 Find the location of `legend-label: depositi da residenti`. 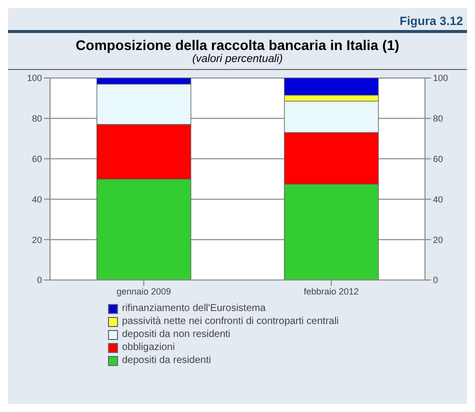

legend-label: depositi da residenti is located at coordinates (166, 360).